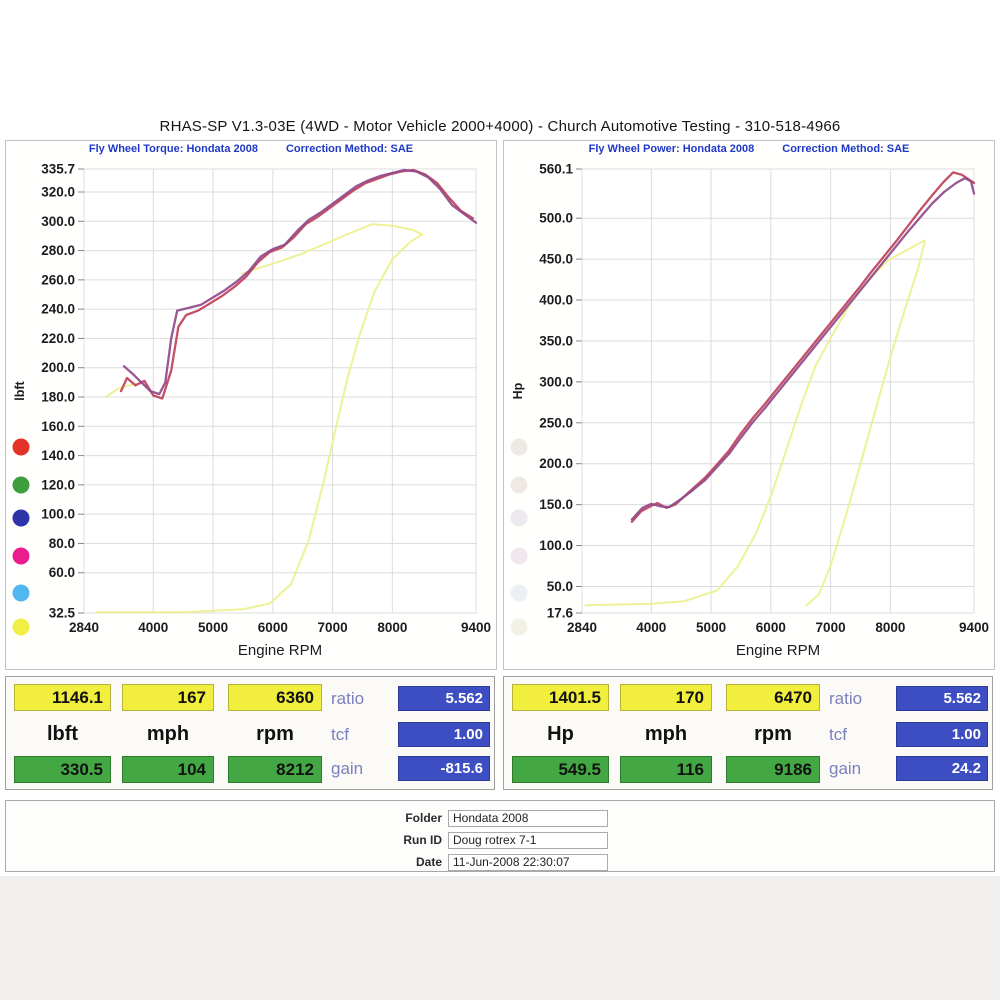 This screenshot has width=1000, height=1000. I want to click on run-id-field: Doug rotrex 7-1, so click(528, 840).